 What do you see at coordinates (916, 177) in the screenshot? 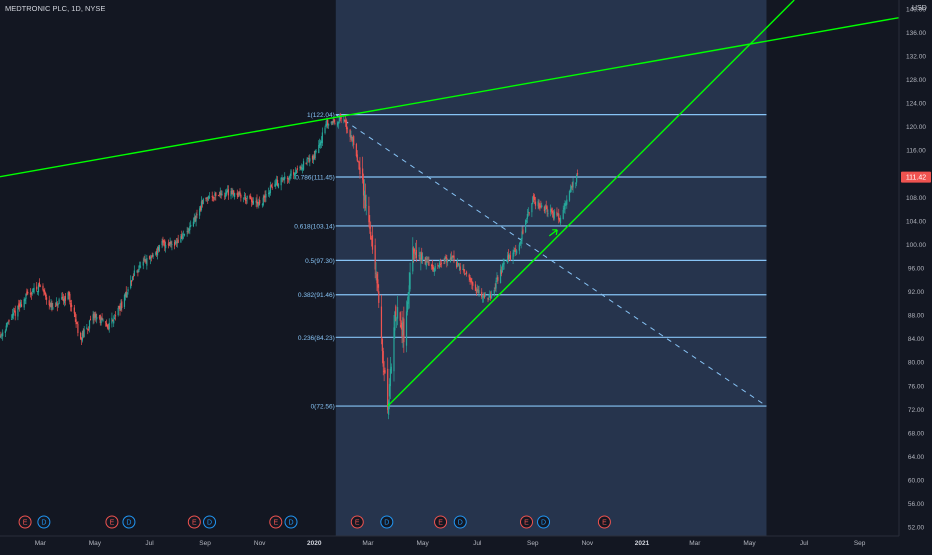
I see `last-price-tag: 111.42` at bounding box center [916, 177].